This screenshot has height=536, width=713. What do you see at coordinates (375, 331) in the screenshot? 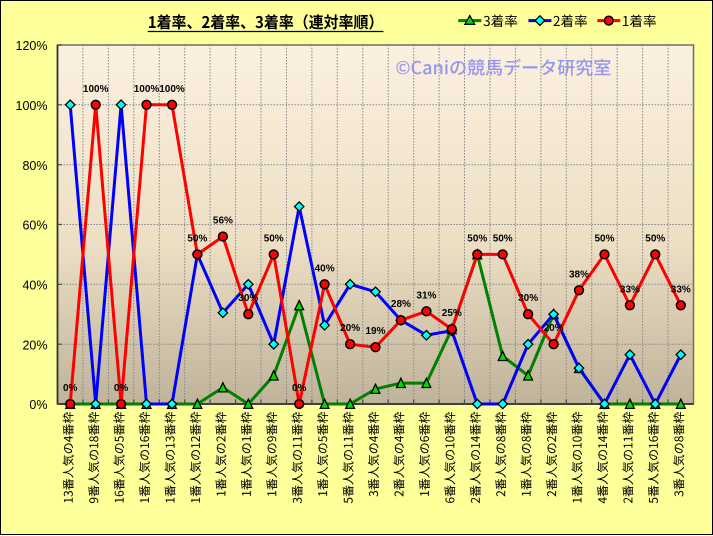
I see `svg-text: 19%` at bounding box center [375, 331].